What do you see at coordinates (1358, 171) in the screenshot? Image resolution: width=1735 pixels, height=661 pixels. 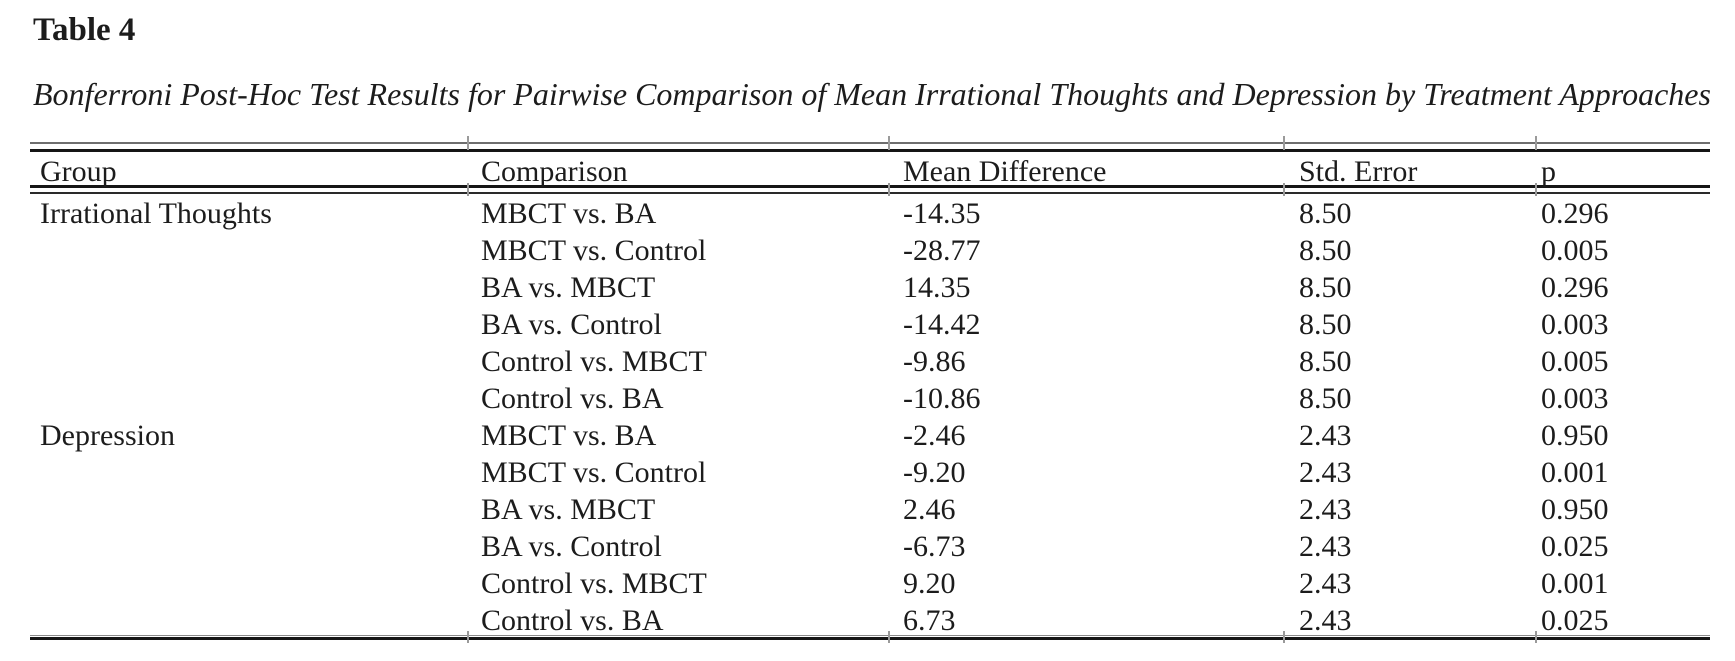 I see `column-header-std-error: Std. Error` at bounding box center [1358, 171].